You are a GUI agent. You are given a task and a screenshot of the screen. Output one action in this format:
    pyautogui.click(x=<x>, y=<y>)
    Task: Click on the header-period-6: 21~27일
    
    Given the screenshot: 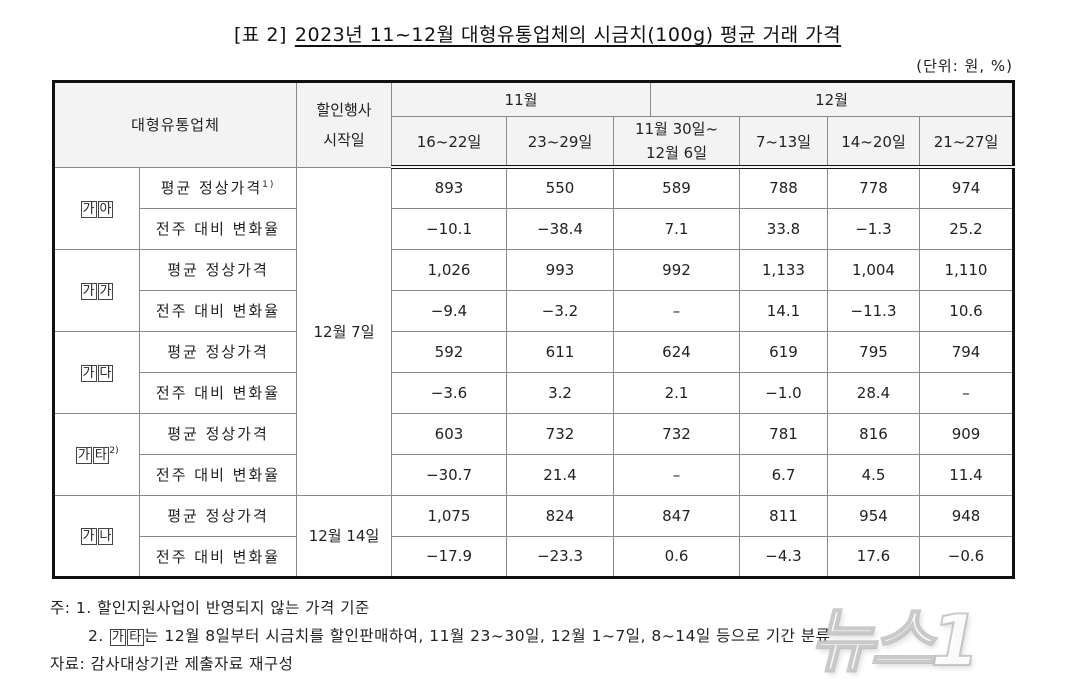 What is the action you would take?
    pyautogui.click(x=966, y=142)
    